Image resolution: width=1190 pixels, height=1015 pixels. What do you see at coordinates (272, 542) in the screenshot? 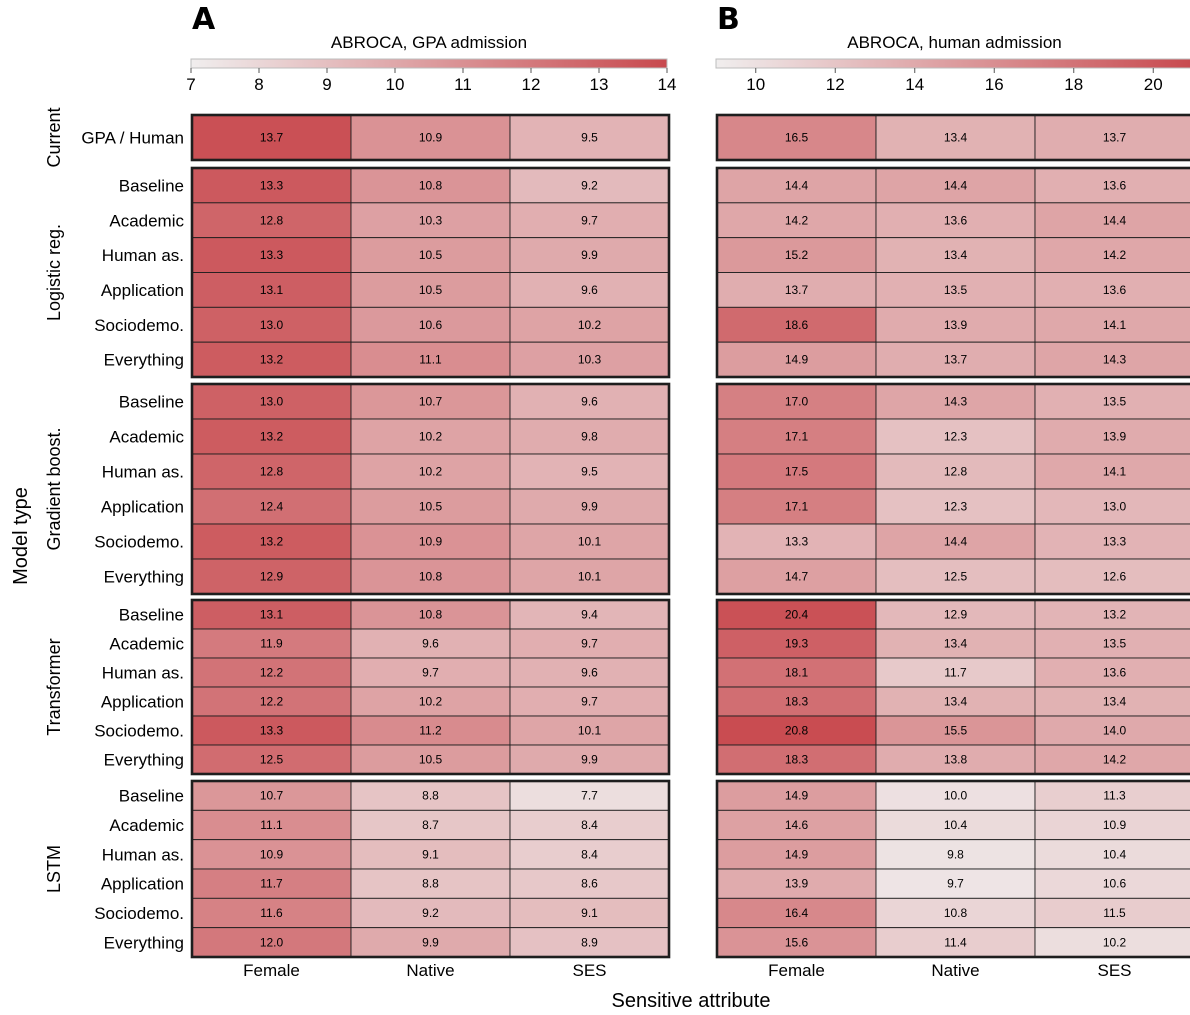
I see `cell-value-label: 13.2` at bounding box center [272, 542].